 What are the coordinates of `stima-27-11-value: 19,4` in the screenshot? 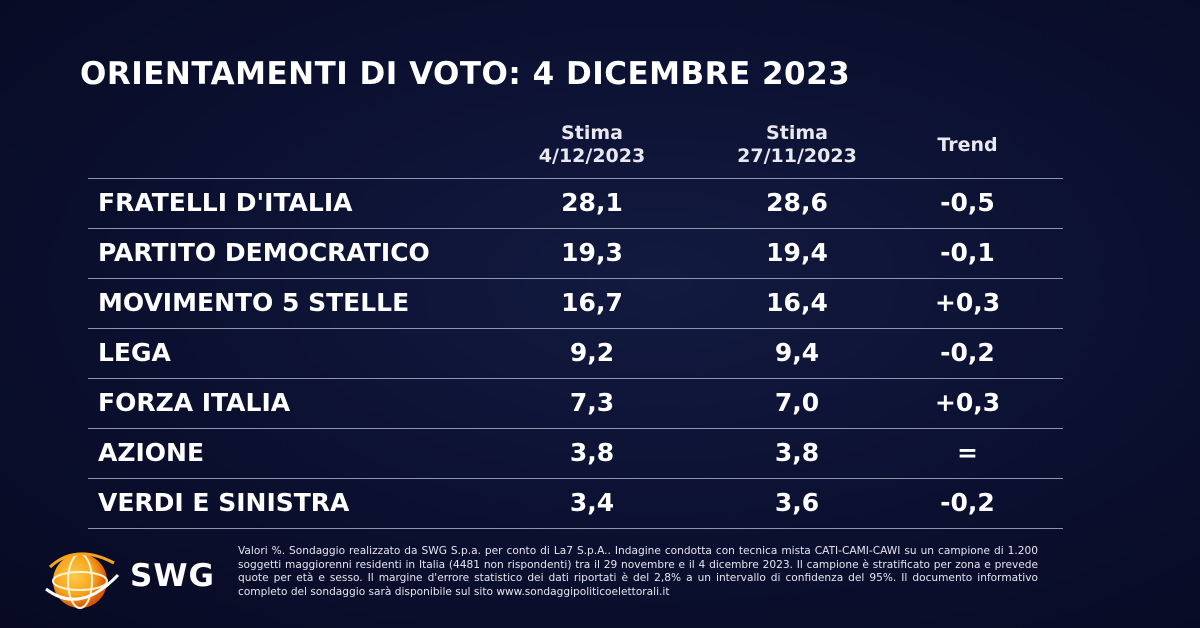 It's located at (797, 252).